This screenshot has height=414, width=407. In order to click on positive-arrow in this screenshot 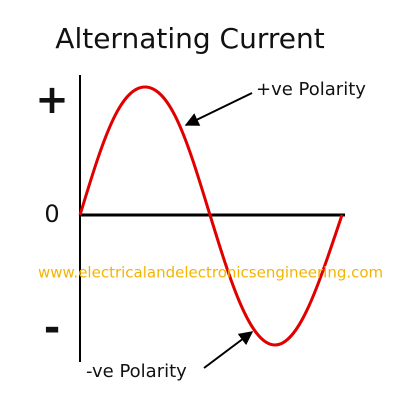, I will do `click(218, 109)`.